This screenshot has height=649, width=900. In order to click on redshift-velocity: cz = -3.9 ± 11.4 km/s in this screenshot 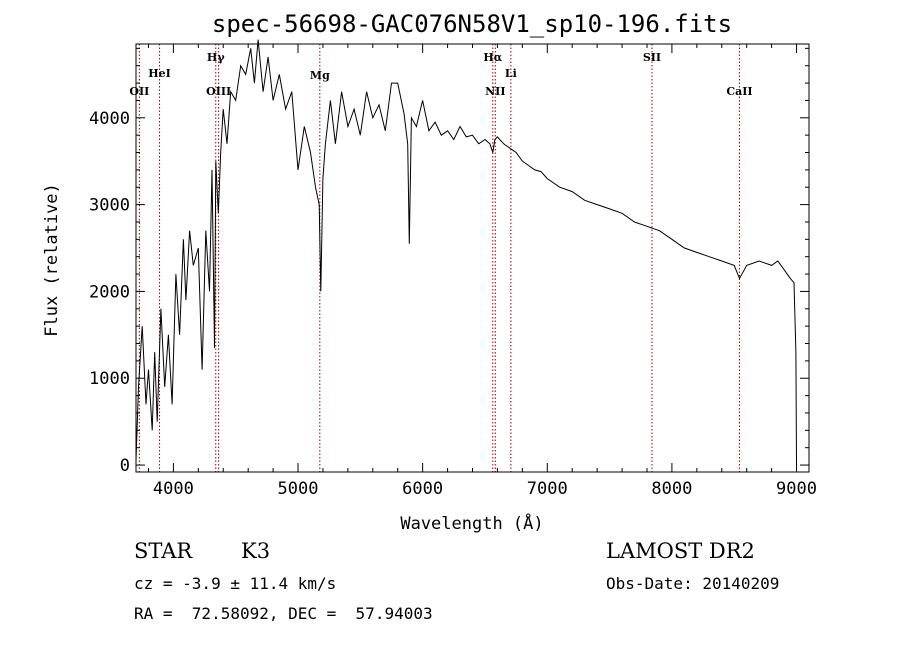, I will do `click(235, 583)`.